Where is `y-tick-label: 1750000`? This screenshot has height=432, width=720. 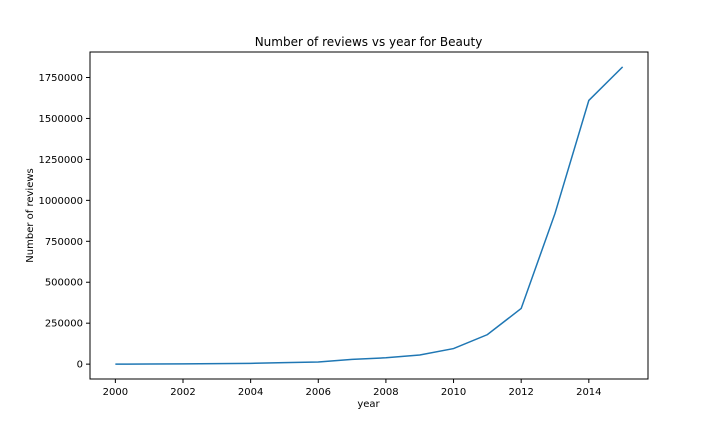
y-tick-label: 1750000 is located at coordinates (60, 78).